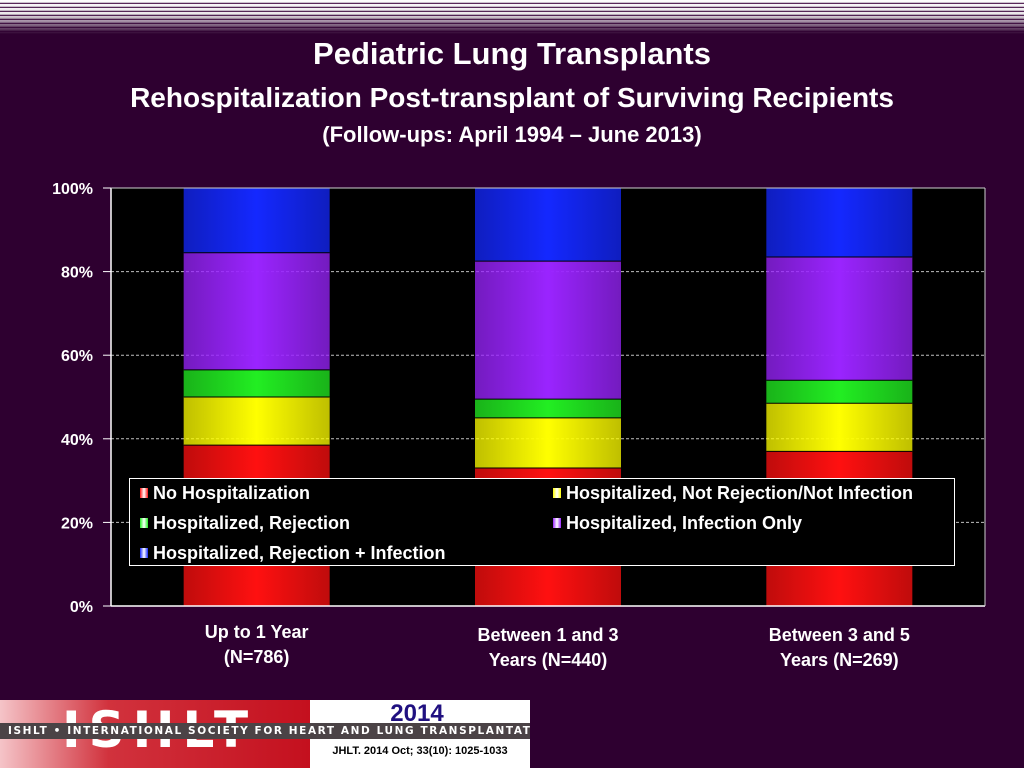  Describe the element at coordinates (839, 635) in the screenshot. I see `x-tick-label-line: Between 3 and 5` at that location.